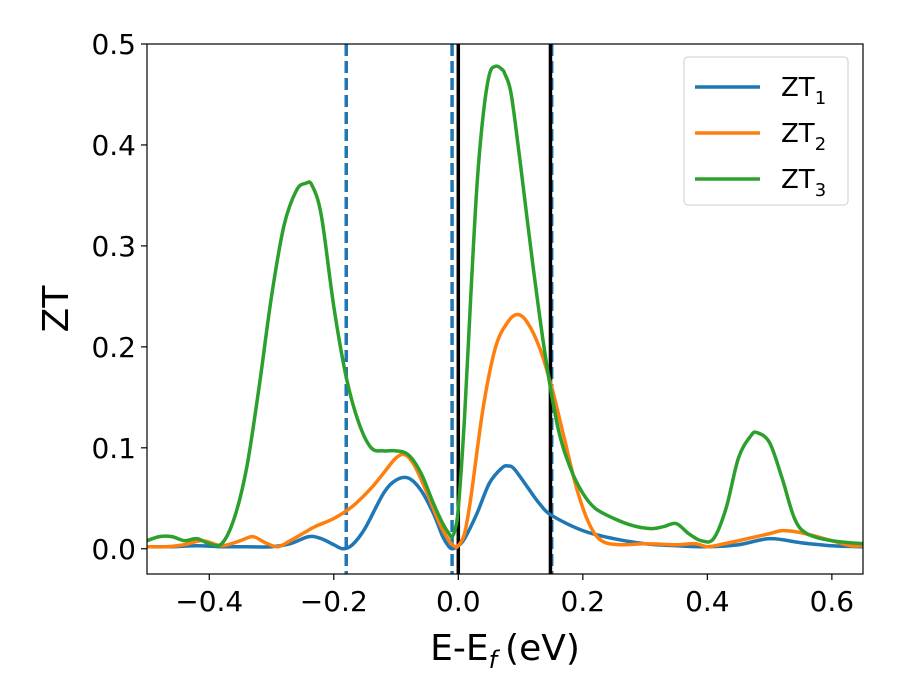  I want to click on x-axis-label: E-Ef (eV), so click(505, 651).